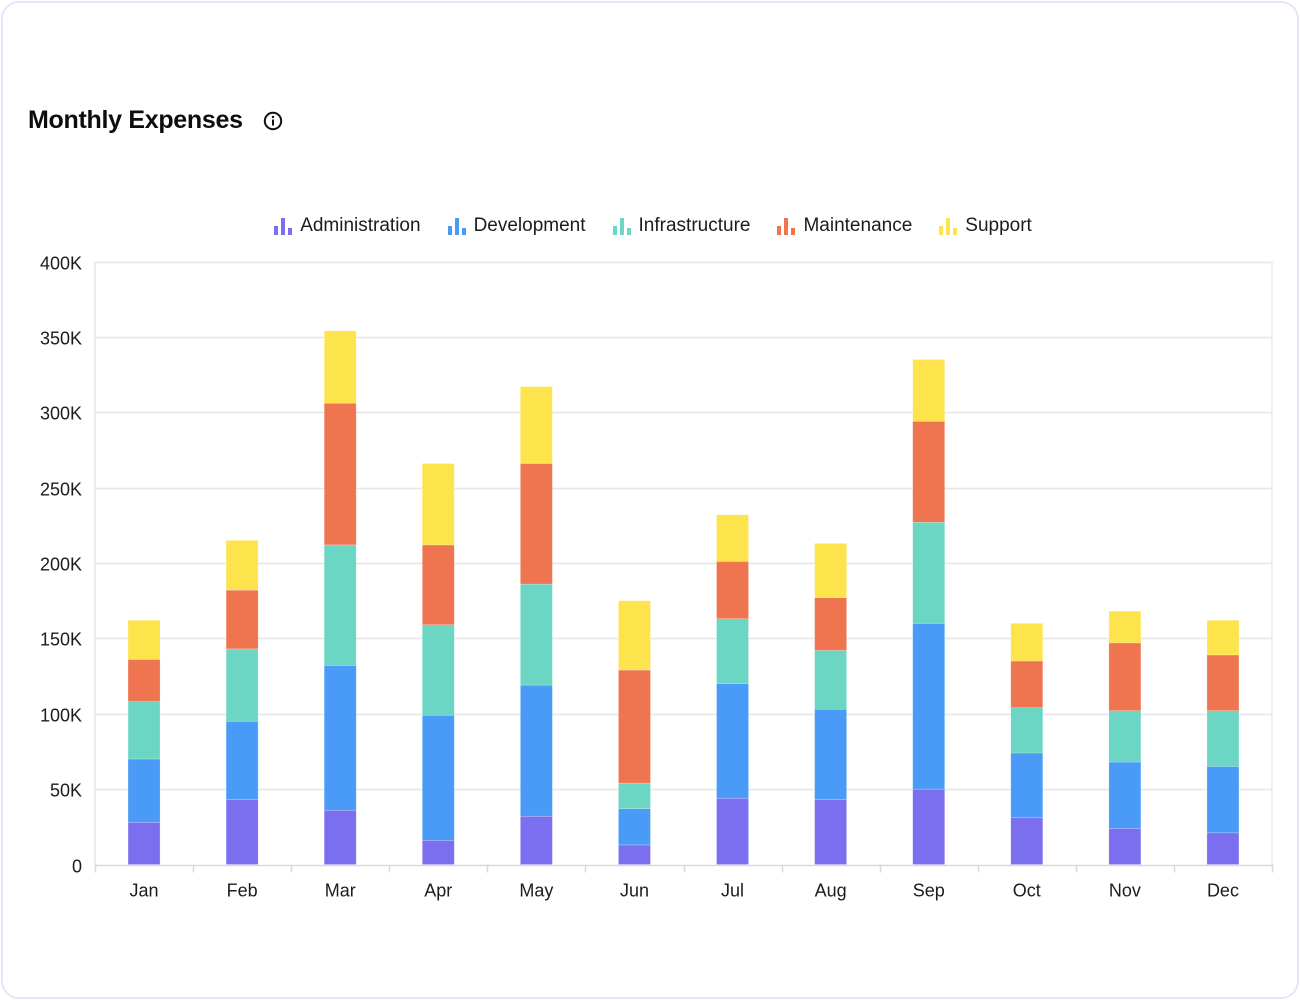 The height and width of the screenshot is (1000, 1300). What do you see at coordinates (831, 891) in the screenshot?
I see `x-tick-label: Aug` at bounding box center [831, 891].